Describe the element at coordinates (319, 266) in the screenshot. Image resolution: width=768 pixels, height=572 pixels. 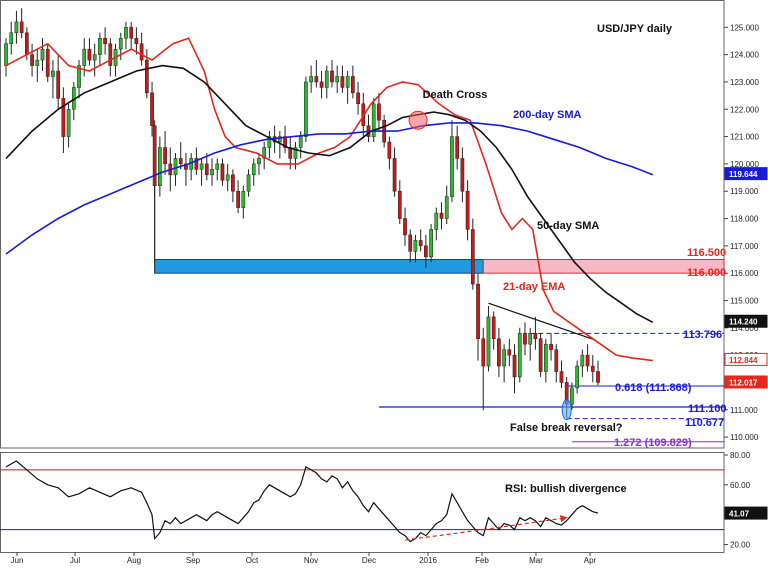
I see `support-zone-blue` at that location.